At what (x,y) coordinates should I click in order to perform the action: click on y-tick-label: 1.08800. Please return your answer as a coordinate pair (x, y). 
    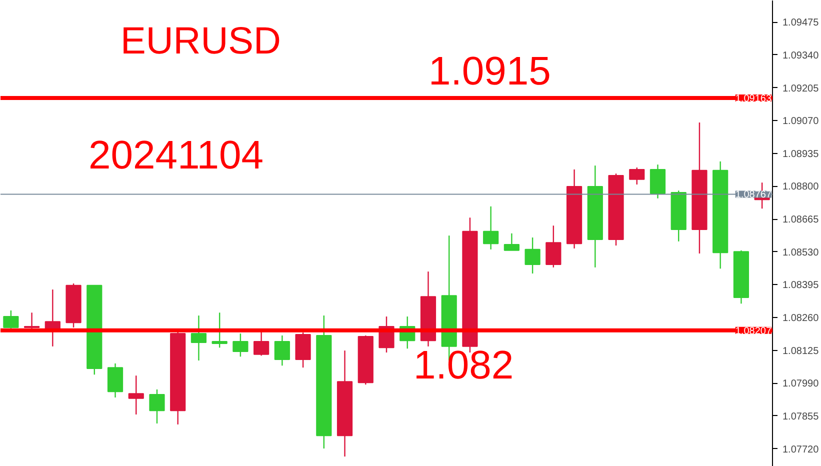
    Looking at the image, I should click on (801, 187).